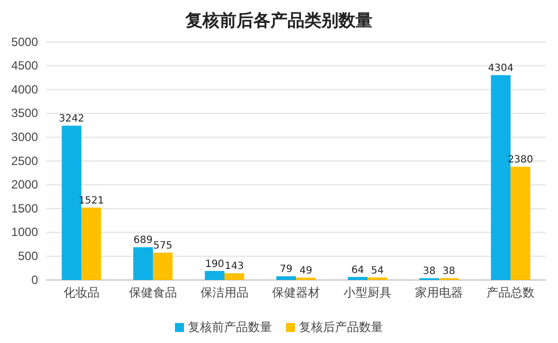  I want to click on x-tick-label: 小型厨具, so click(368, 293).